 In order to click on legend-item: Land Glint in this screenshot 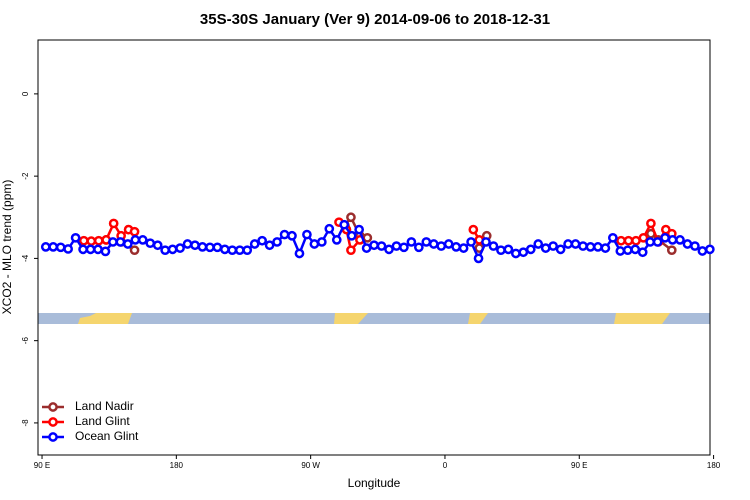, I will do `click(86, 421)`.